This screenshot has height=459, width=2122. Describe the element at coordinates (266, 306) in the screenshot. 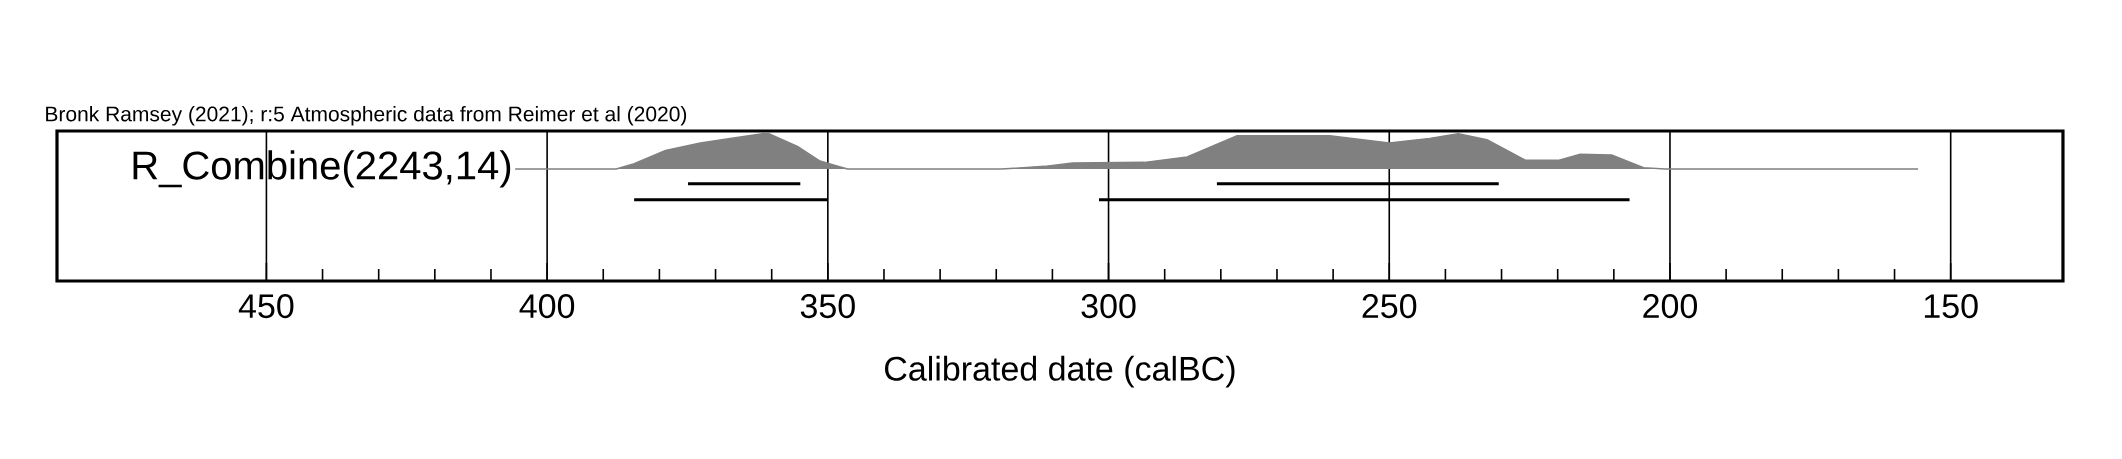

I see `x-tick-label: 450` at that location.